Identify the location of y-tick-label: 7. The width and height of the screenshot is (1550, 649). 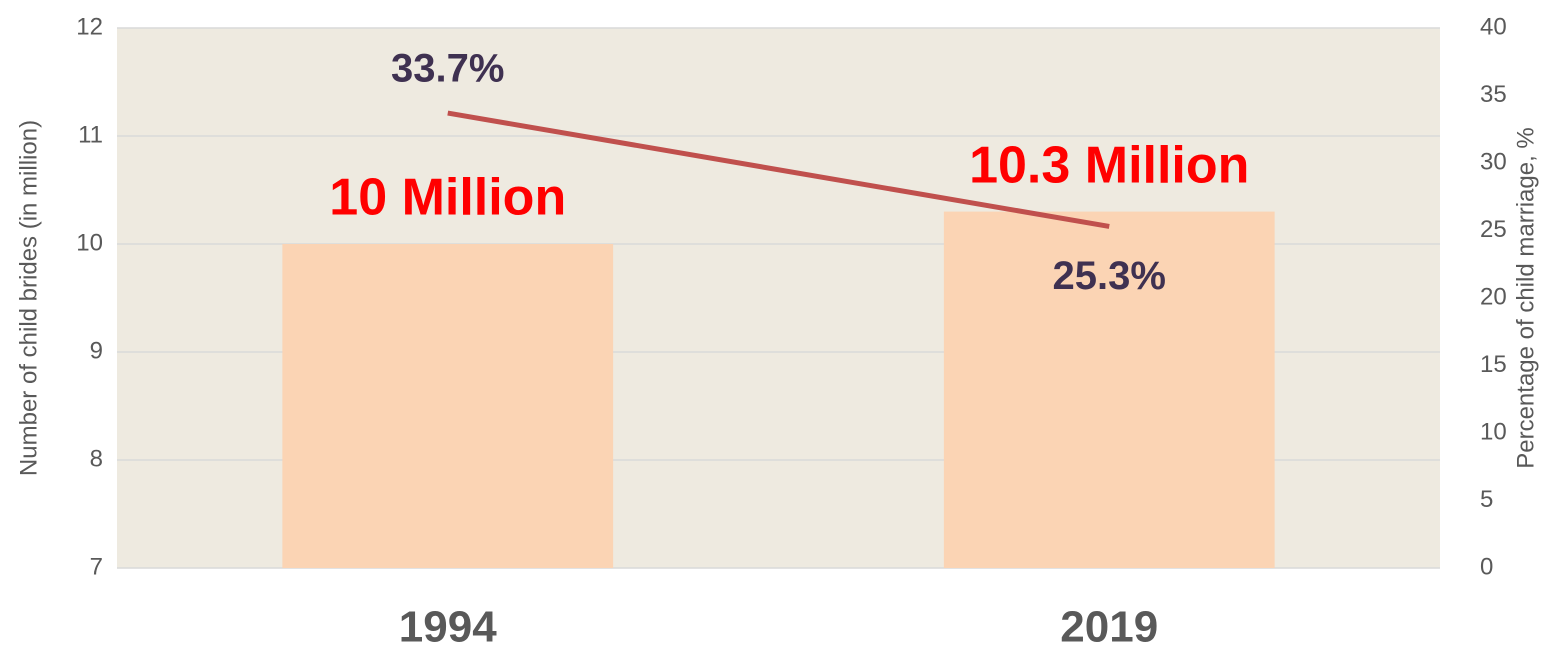
(96, 566).